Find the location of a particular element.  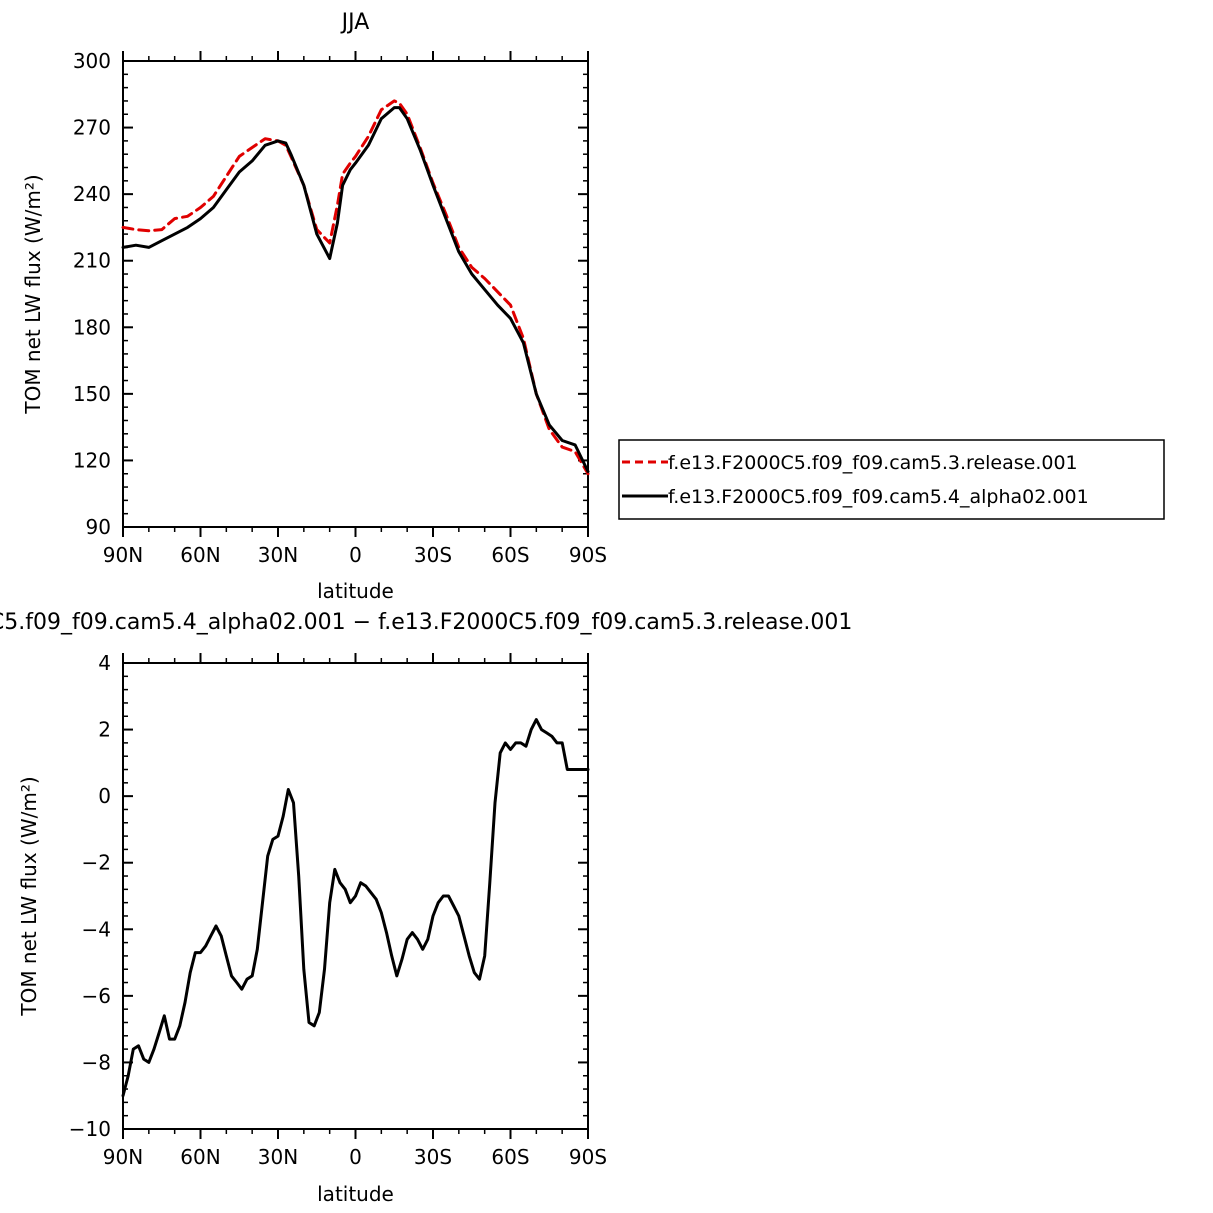

y-tick-label: 0 is located at coordinates (104, 796).